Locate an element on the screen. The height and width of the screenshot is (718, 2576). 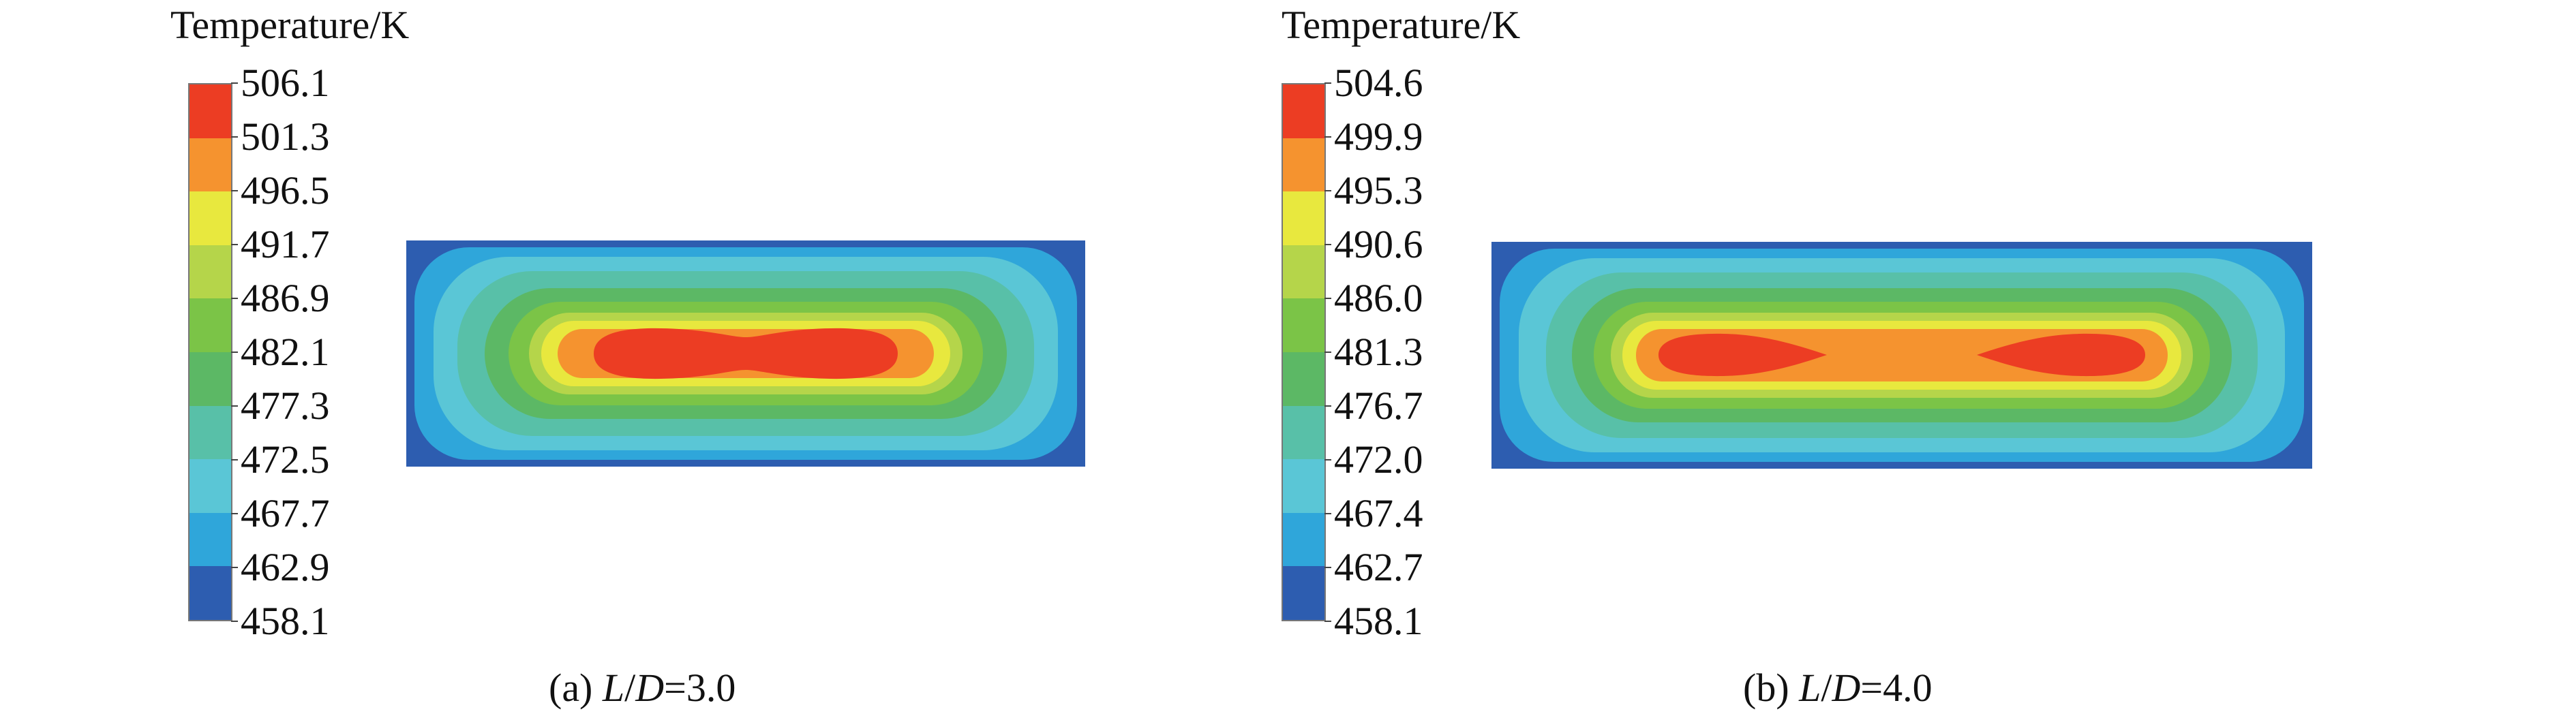
colorbar-a is located at coordinates (210, 352).